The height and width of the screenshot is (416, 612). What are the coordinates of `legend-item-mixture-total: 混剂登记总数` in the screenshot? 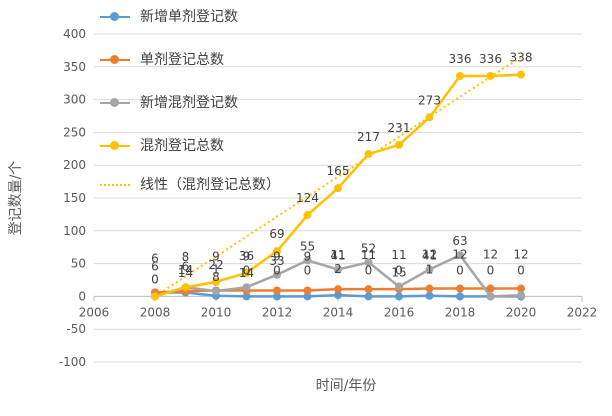 It's located at (211, 146).